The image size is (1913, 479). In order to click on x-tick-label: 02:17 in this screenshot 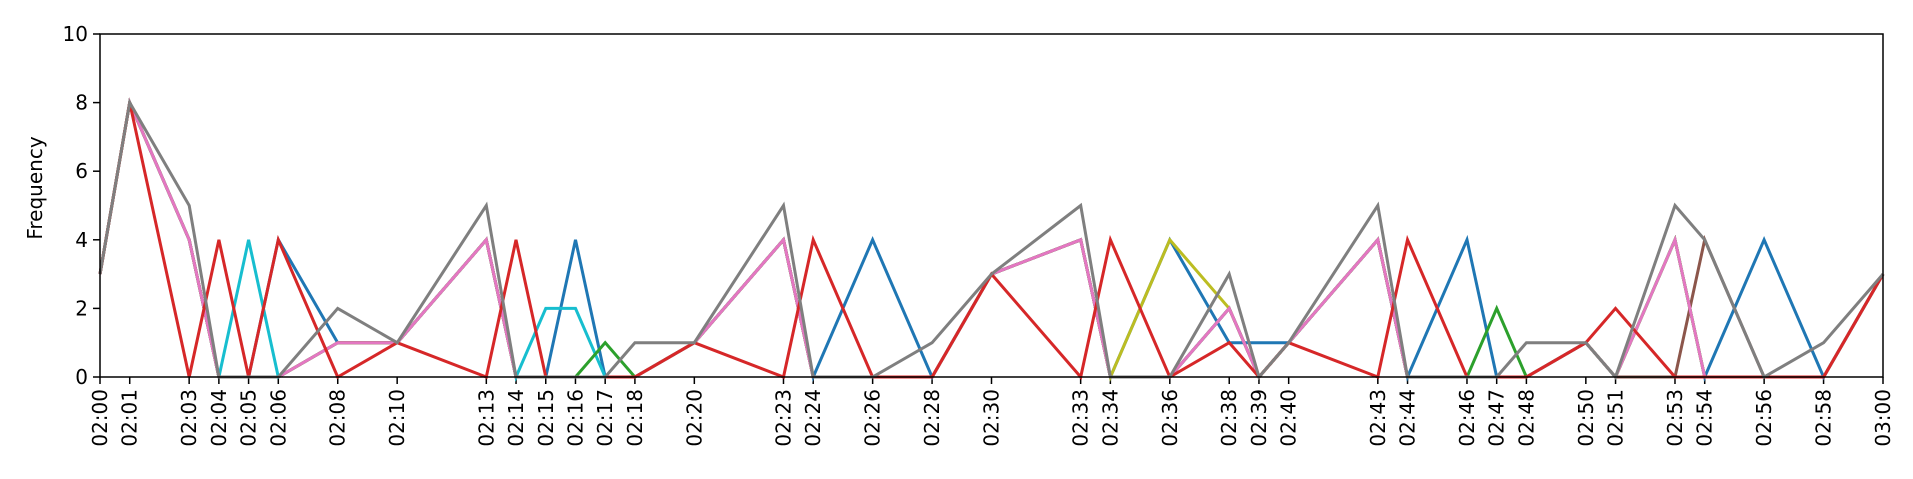, I will do `click(605, 418)`.